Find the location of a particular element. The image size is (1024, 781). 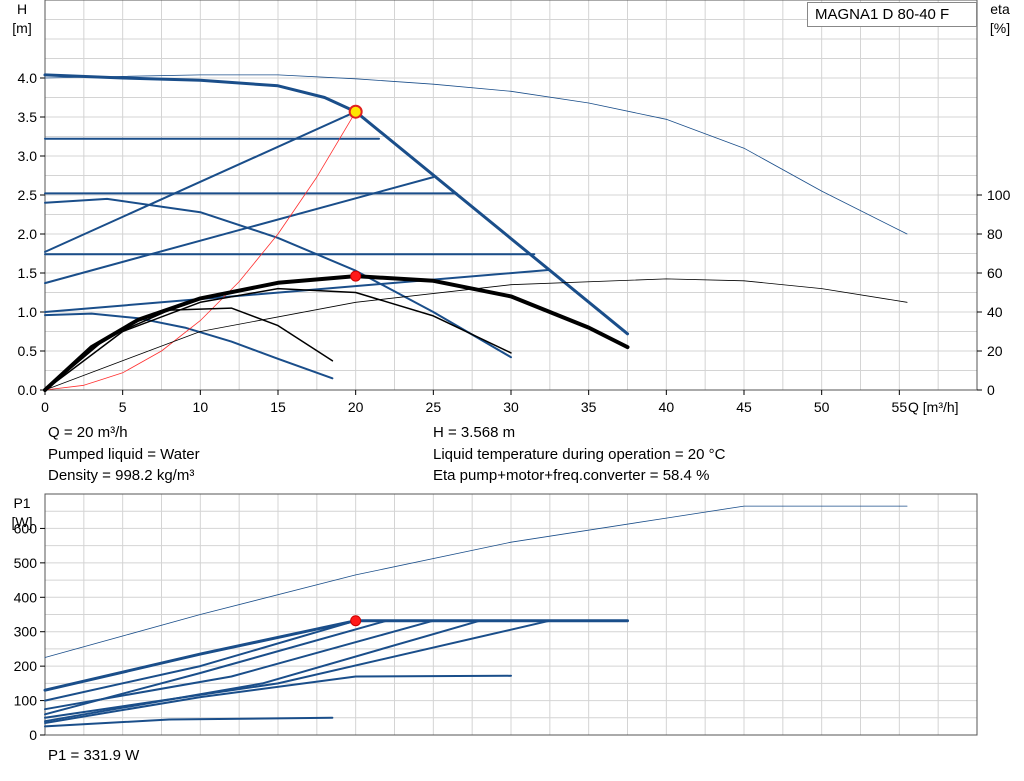

top-xtick-label: 40 is located at coordinates (667, 407).